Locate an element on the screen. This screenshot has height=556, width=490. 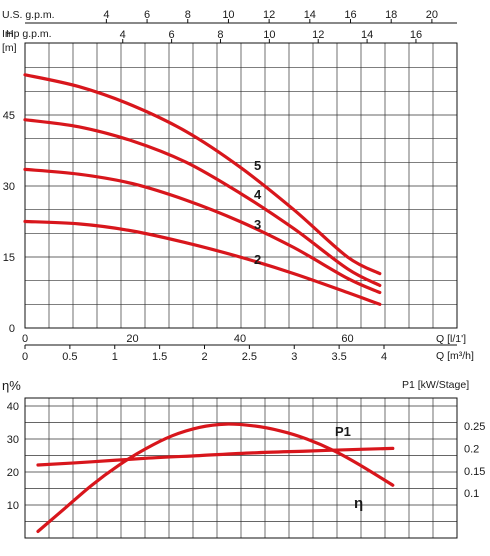
eta-tick-label: 20 is located at coordinates (13, 473).